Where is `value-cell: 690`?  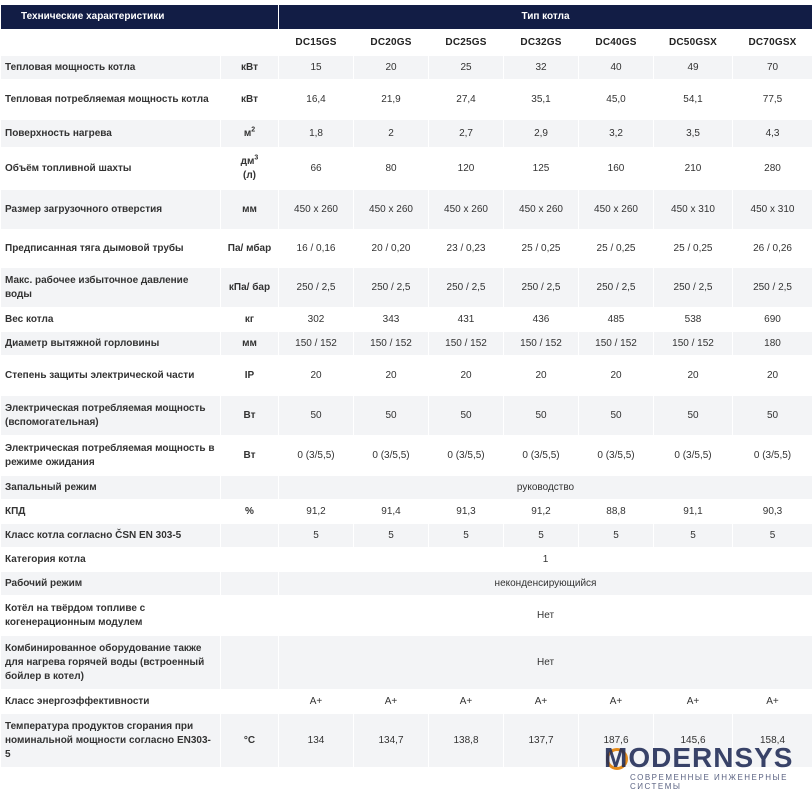
value-cell: 690 is located at coordinates (772, 320).